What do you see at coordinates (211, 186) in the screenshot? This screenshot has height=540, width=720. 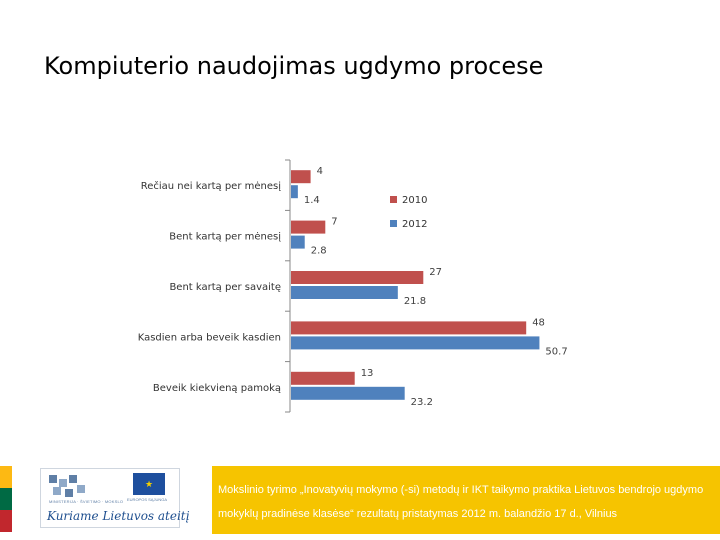 I see `category-tick-label: Rečiau nei kartą per mėnesį` at bounding box center [211, 186].